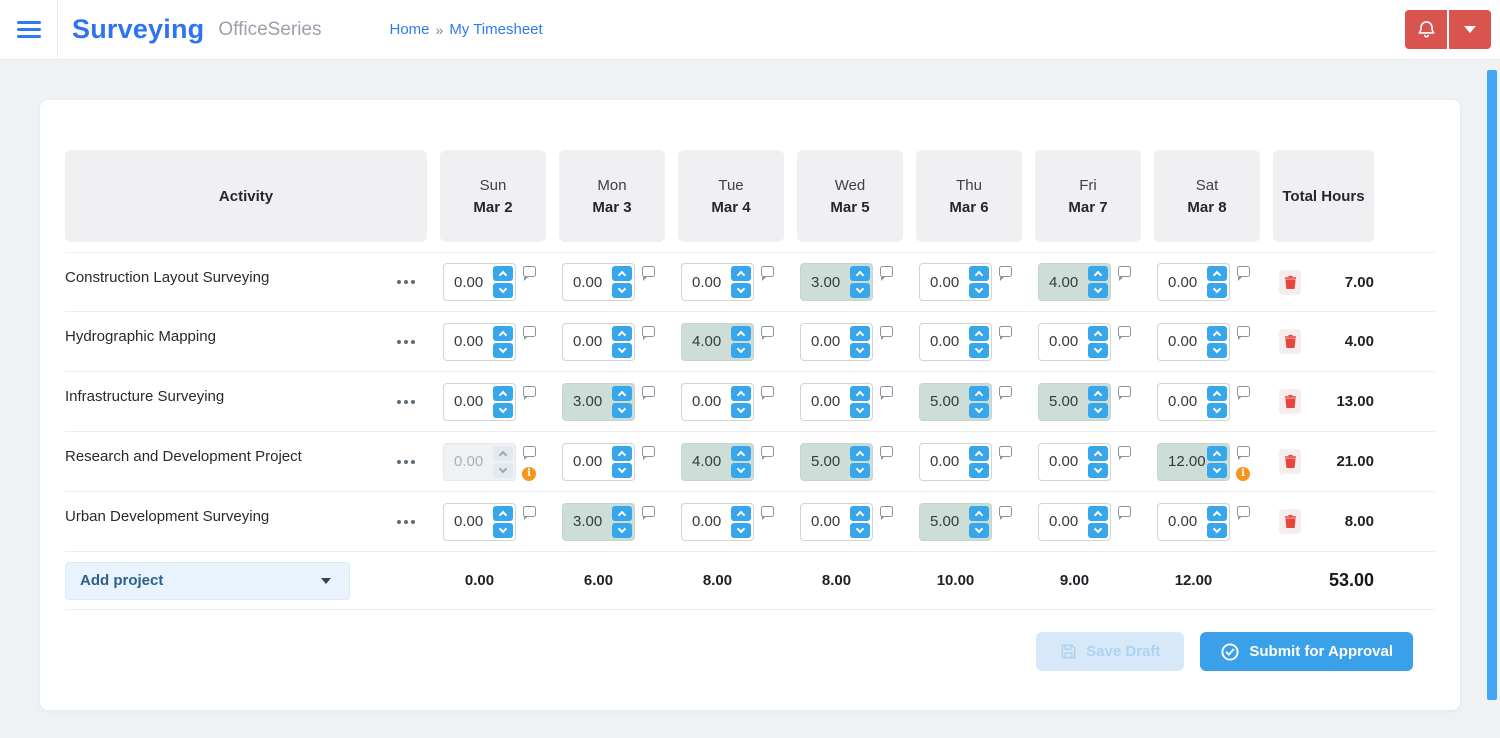 This screenshot has width=1500, height=738. What do you see at coordinates (1426, 29) in the screenshot?
I see `notifications-button` at bounding box center [1426, 29].